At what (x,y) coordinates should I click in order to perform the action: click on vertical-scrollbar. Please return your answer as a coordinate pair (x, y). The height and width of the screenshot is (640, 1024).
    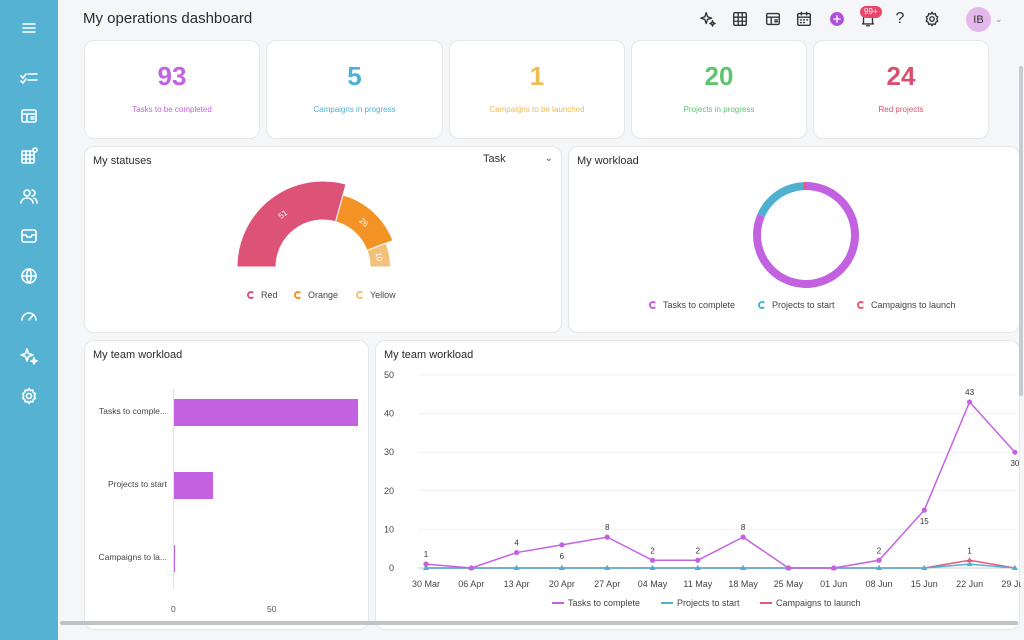
    Looking at the image, I should click on (1021, 231).